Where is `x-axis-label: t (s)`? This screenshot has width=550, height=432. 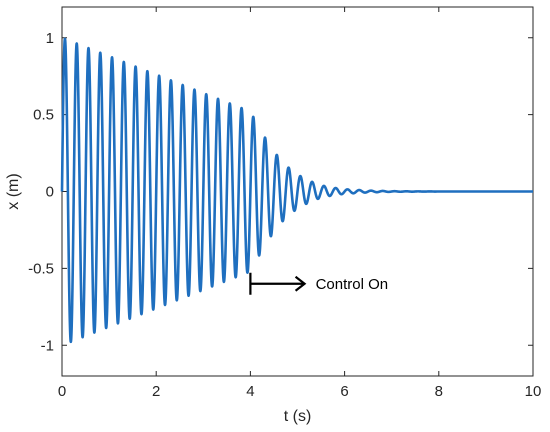
x-axis-label: t (s) is located at coordinates (298, 416).